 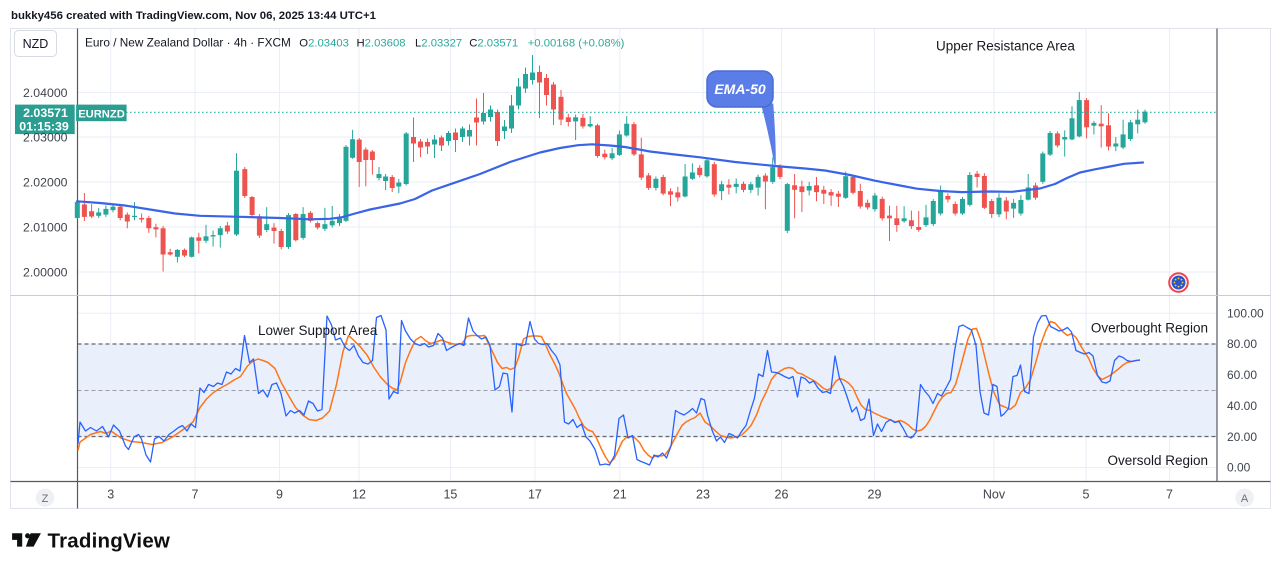 What do you see at coordinates (1086, 495) in the screenshot?
I see `svg-text: 5` at bounding box center [1086, 495].